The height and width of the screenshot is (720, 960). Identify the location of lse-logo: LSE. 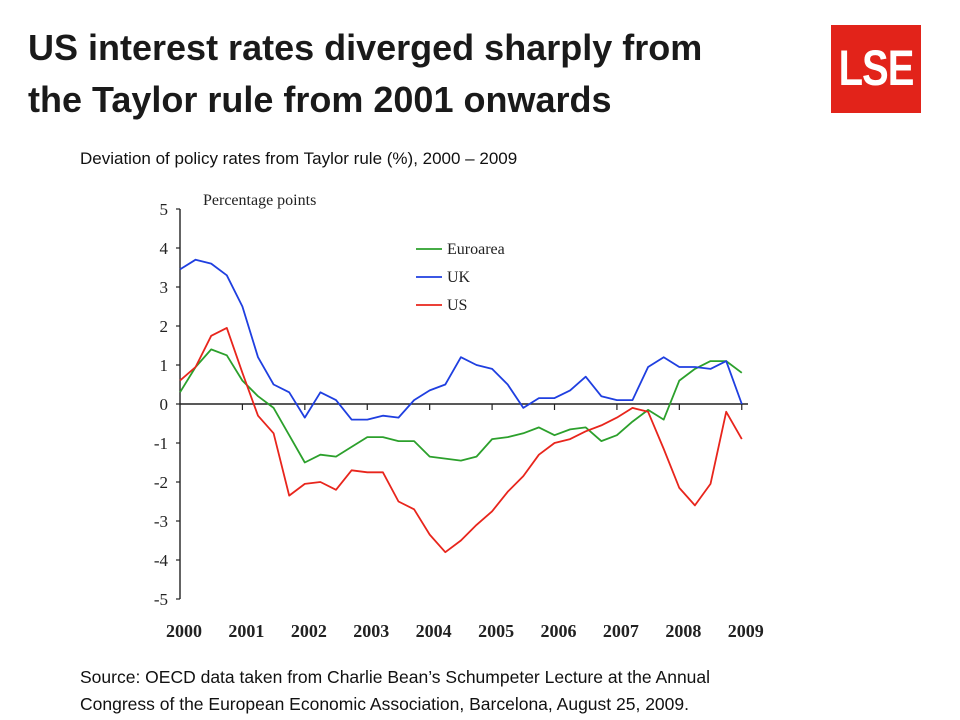
(876, 69).